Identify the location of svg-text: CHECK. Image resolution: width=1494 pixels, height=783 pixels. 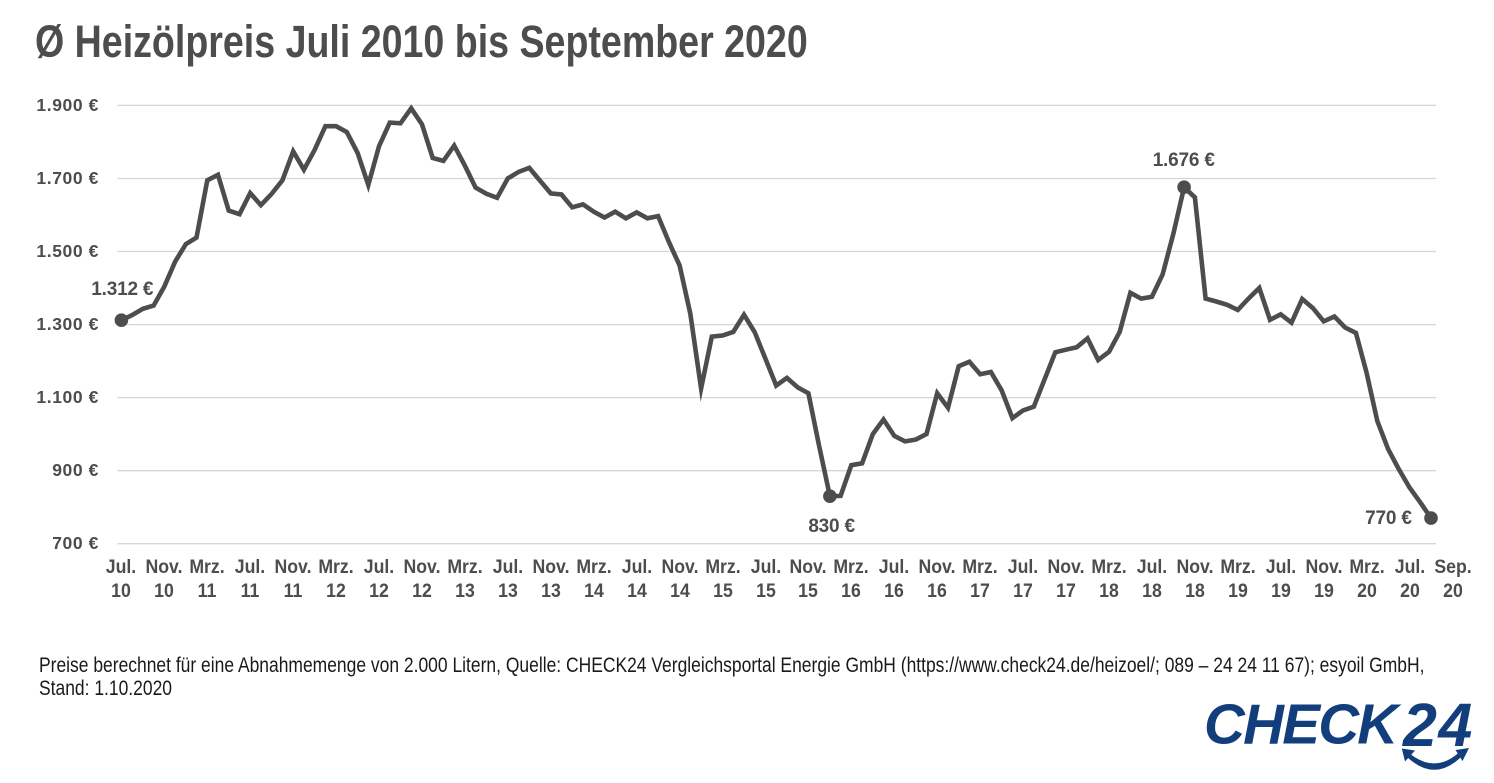
(1303, 724).